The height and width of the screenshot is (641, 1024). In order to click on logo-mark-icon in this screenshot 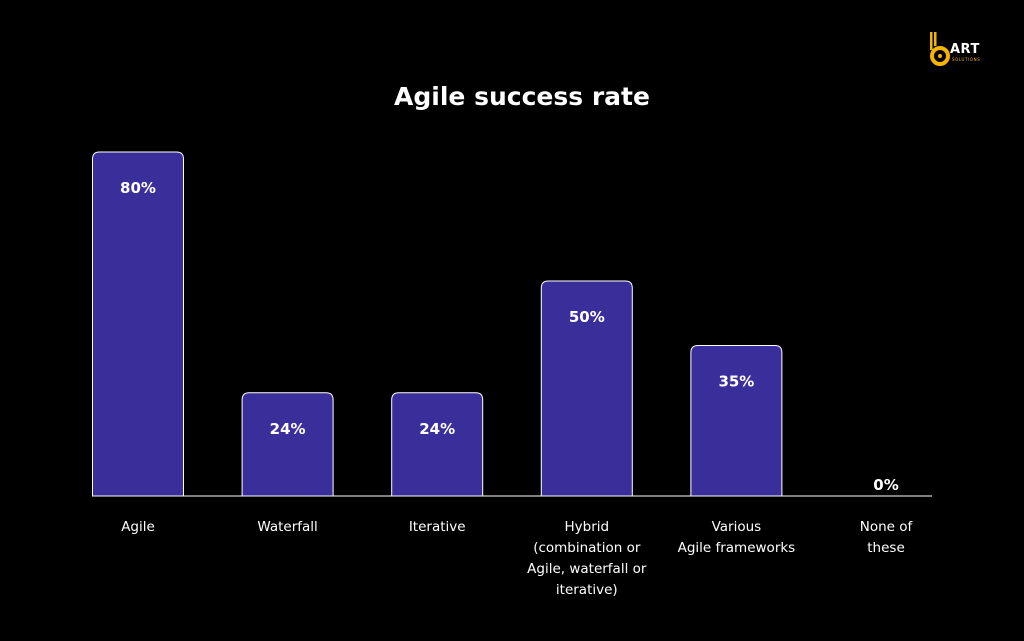, I will do `click(940, 49)`.